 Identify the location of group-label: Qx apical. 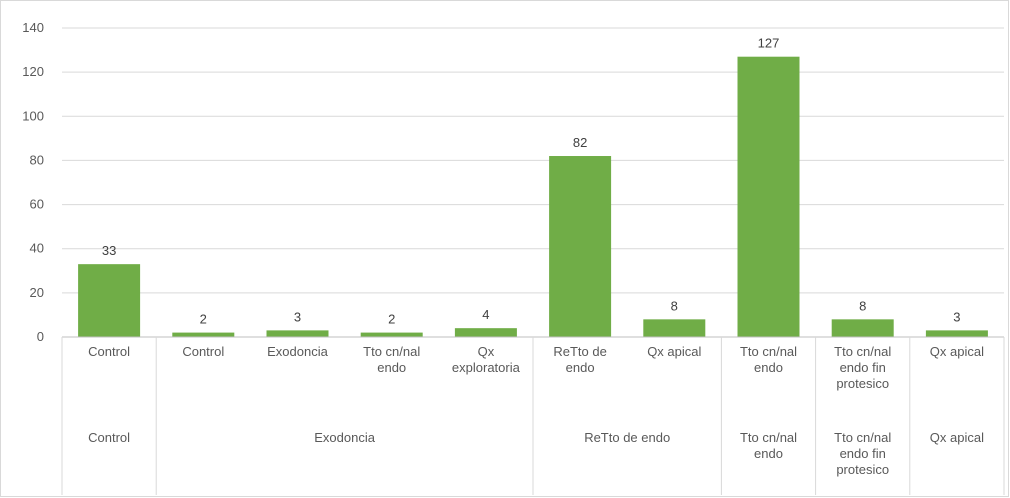
(957, 437).